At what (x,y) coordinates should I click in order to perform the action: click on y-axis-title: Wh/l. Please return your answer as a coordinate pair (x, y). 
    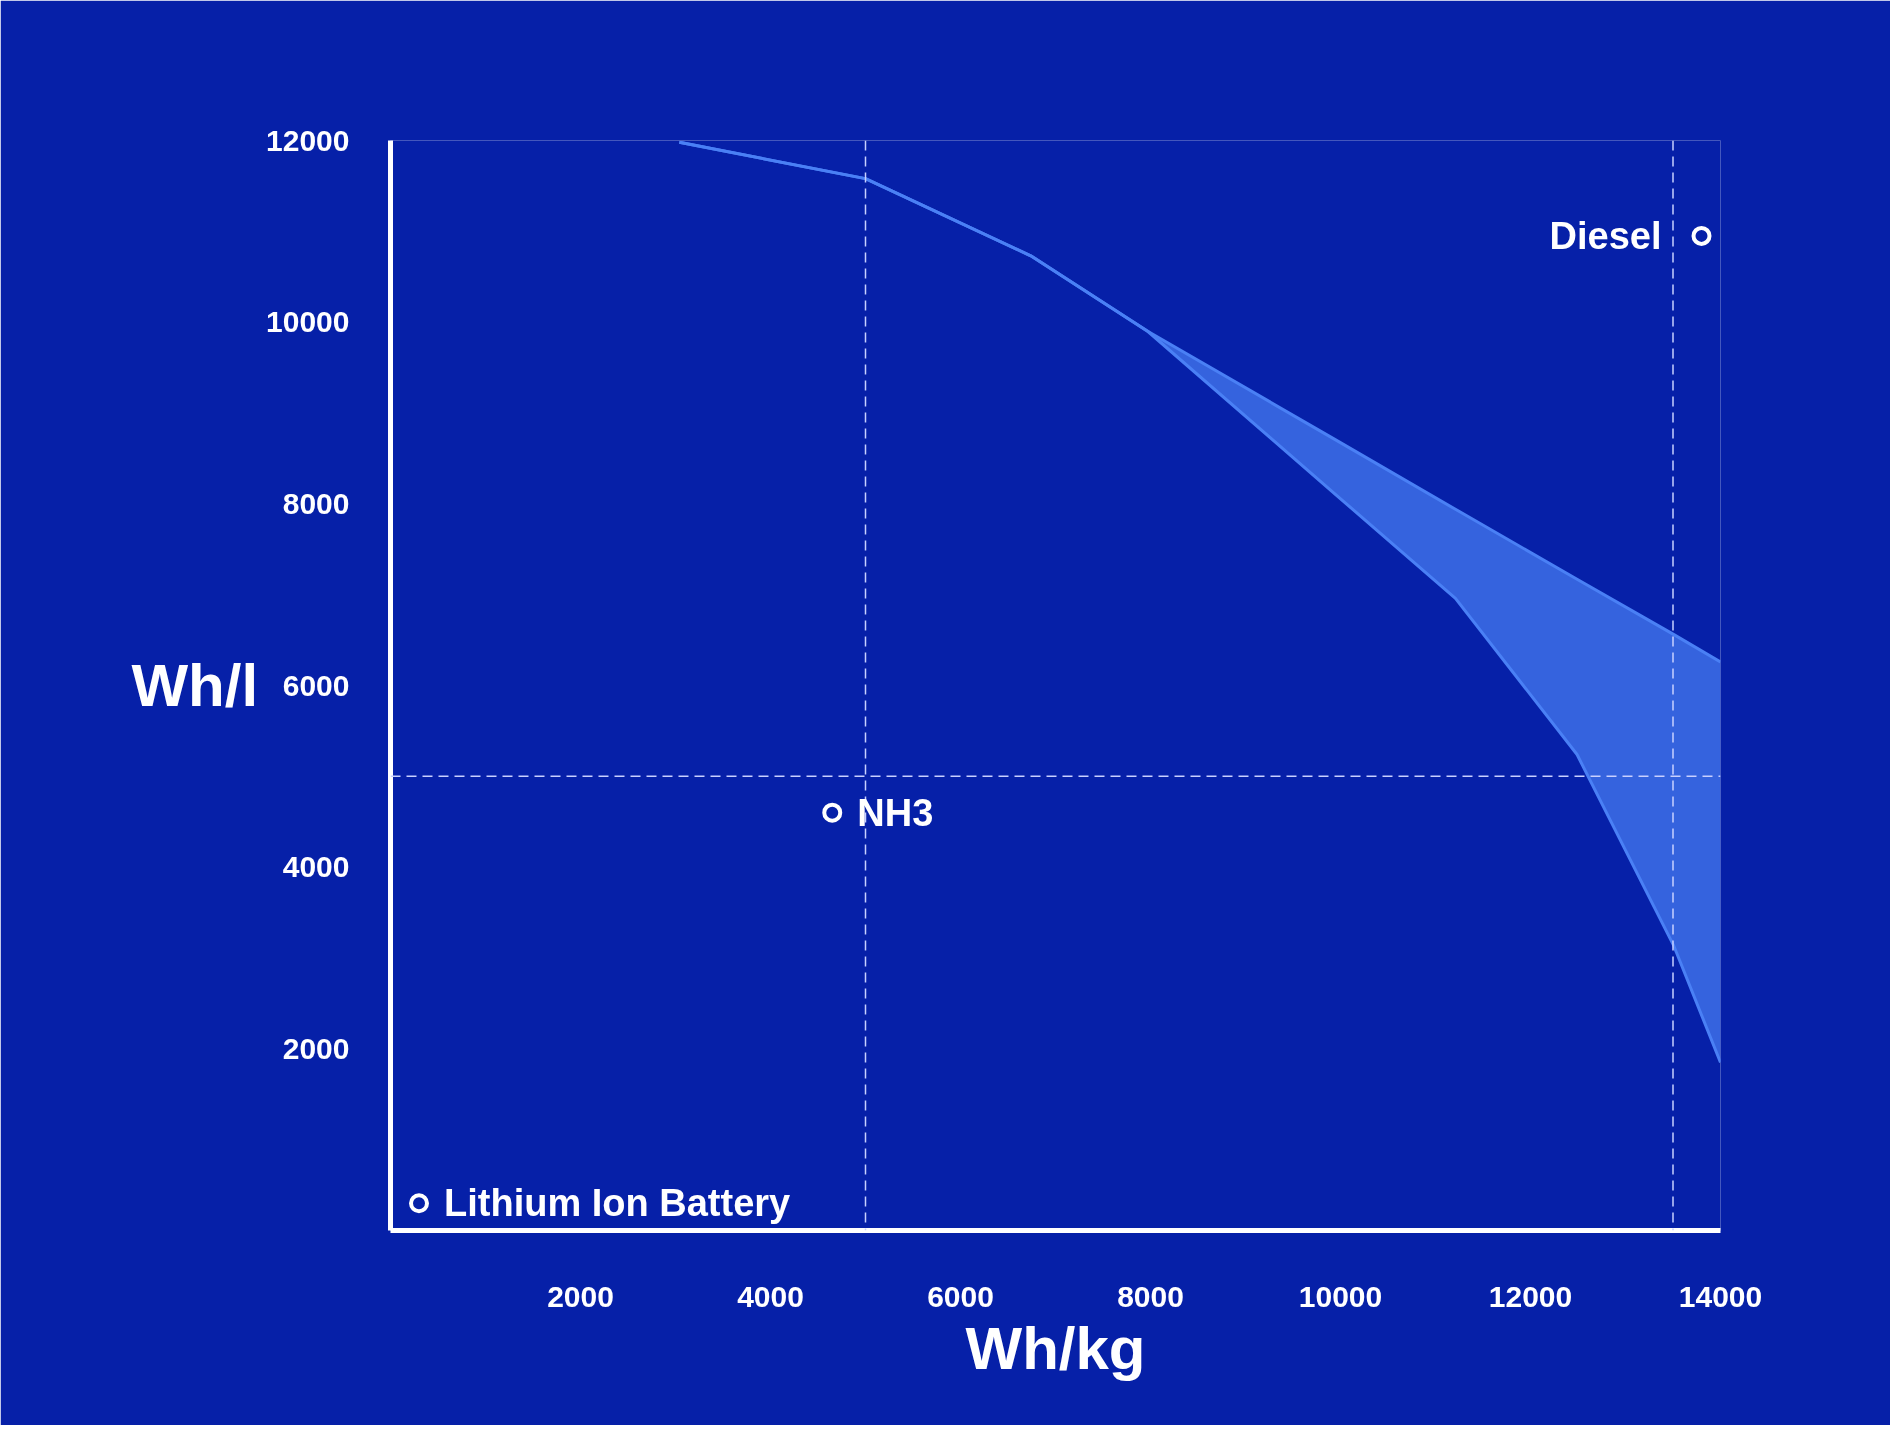
    Looking at the image, I should click on (195, 685).